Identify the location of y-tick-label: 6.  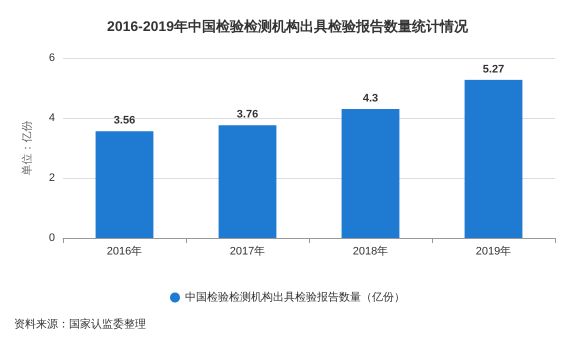
(51, 58).